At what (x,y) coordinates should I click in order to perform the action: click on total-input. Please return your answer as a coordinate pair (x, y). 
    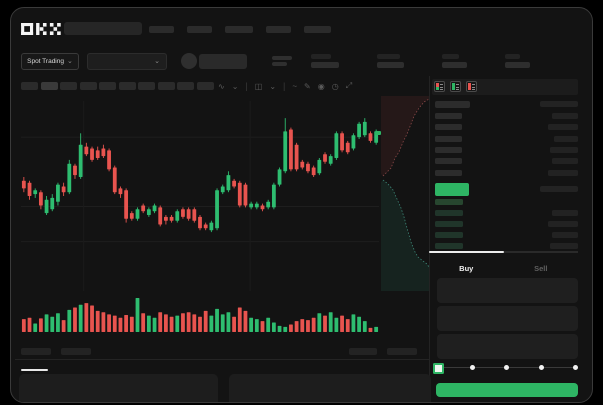
    Looking at the image, I should click on (507, 346).